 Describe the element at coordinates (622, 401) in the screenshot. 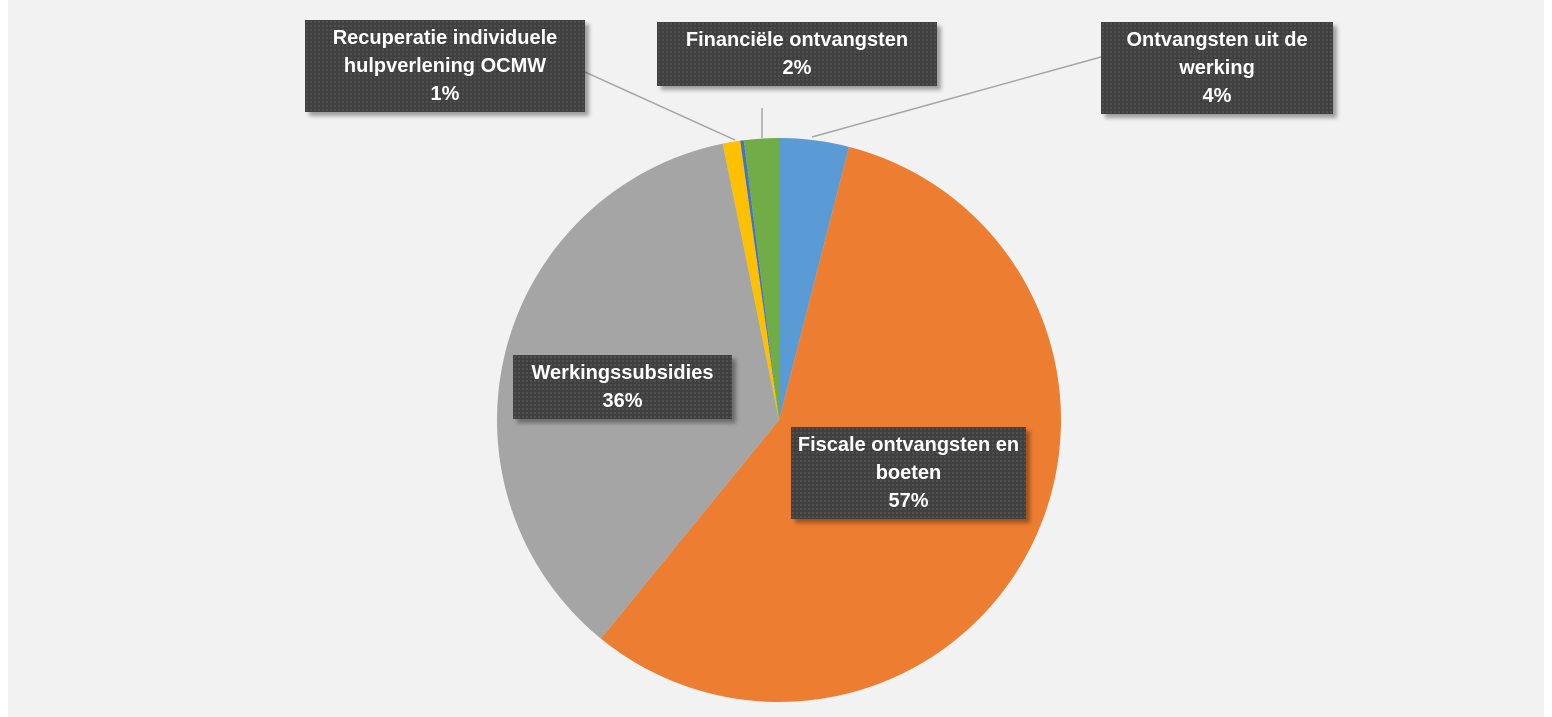

I see `label-value: 36%` at that location.